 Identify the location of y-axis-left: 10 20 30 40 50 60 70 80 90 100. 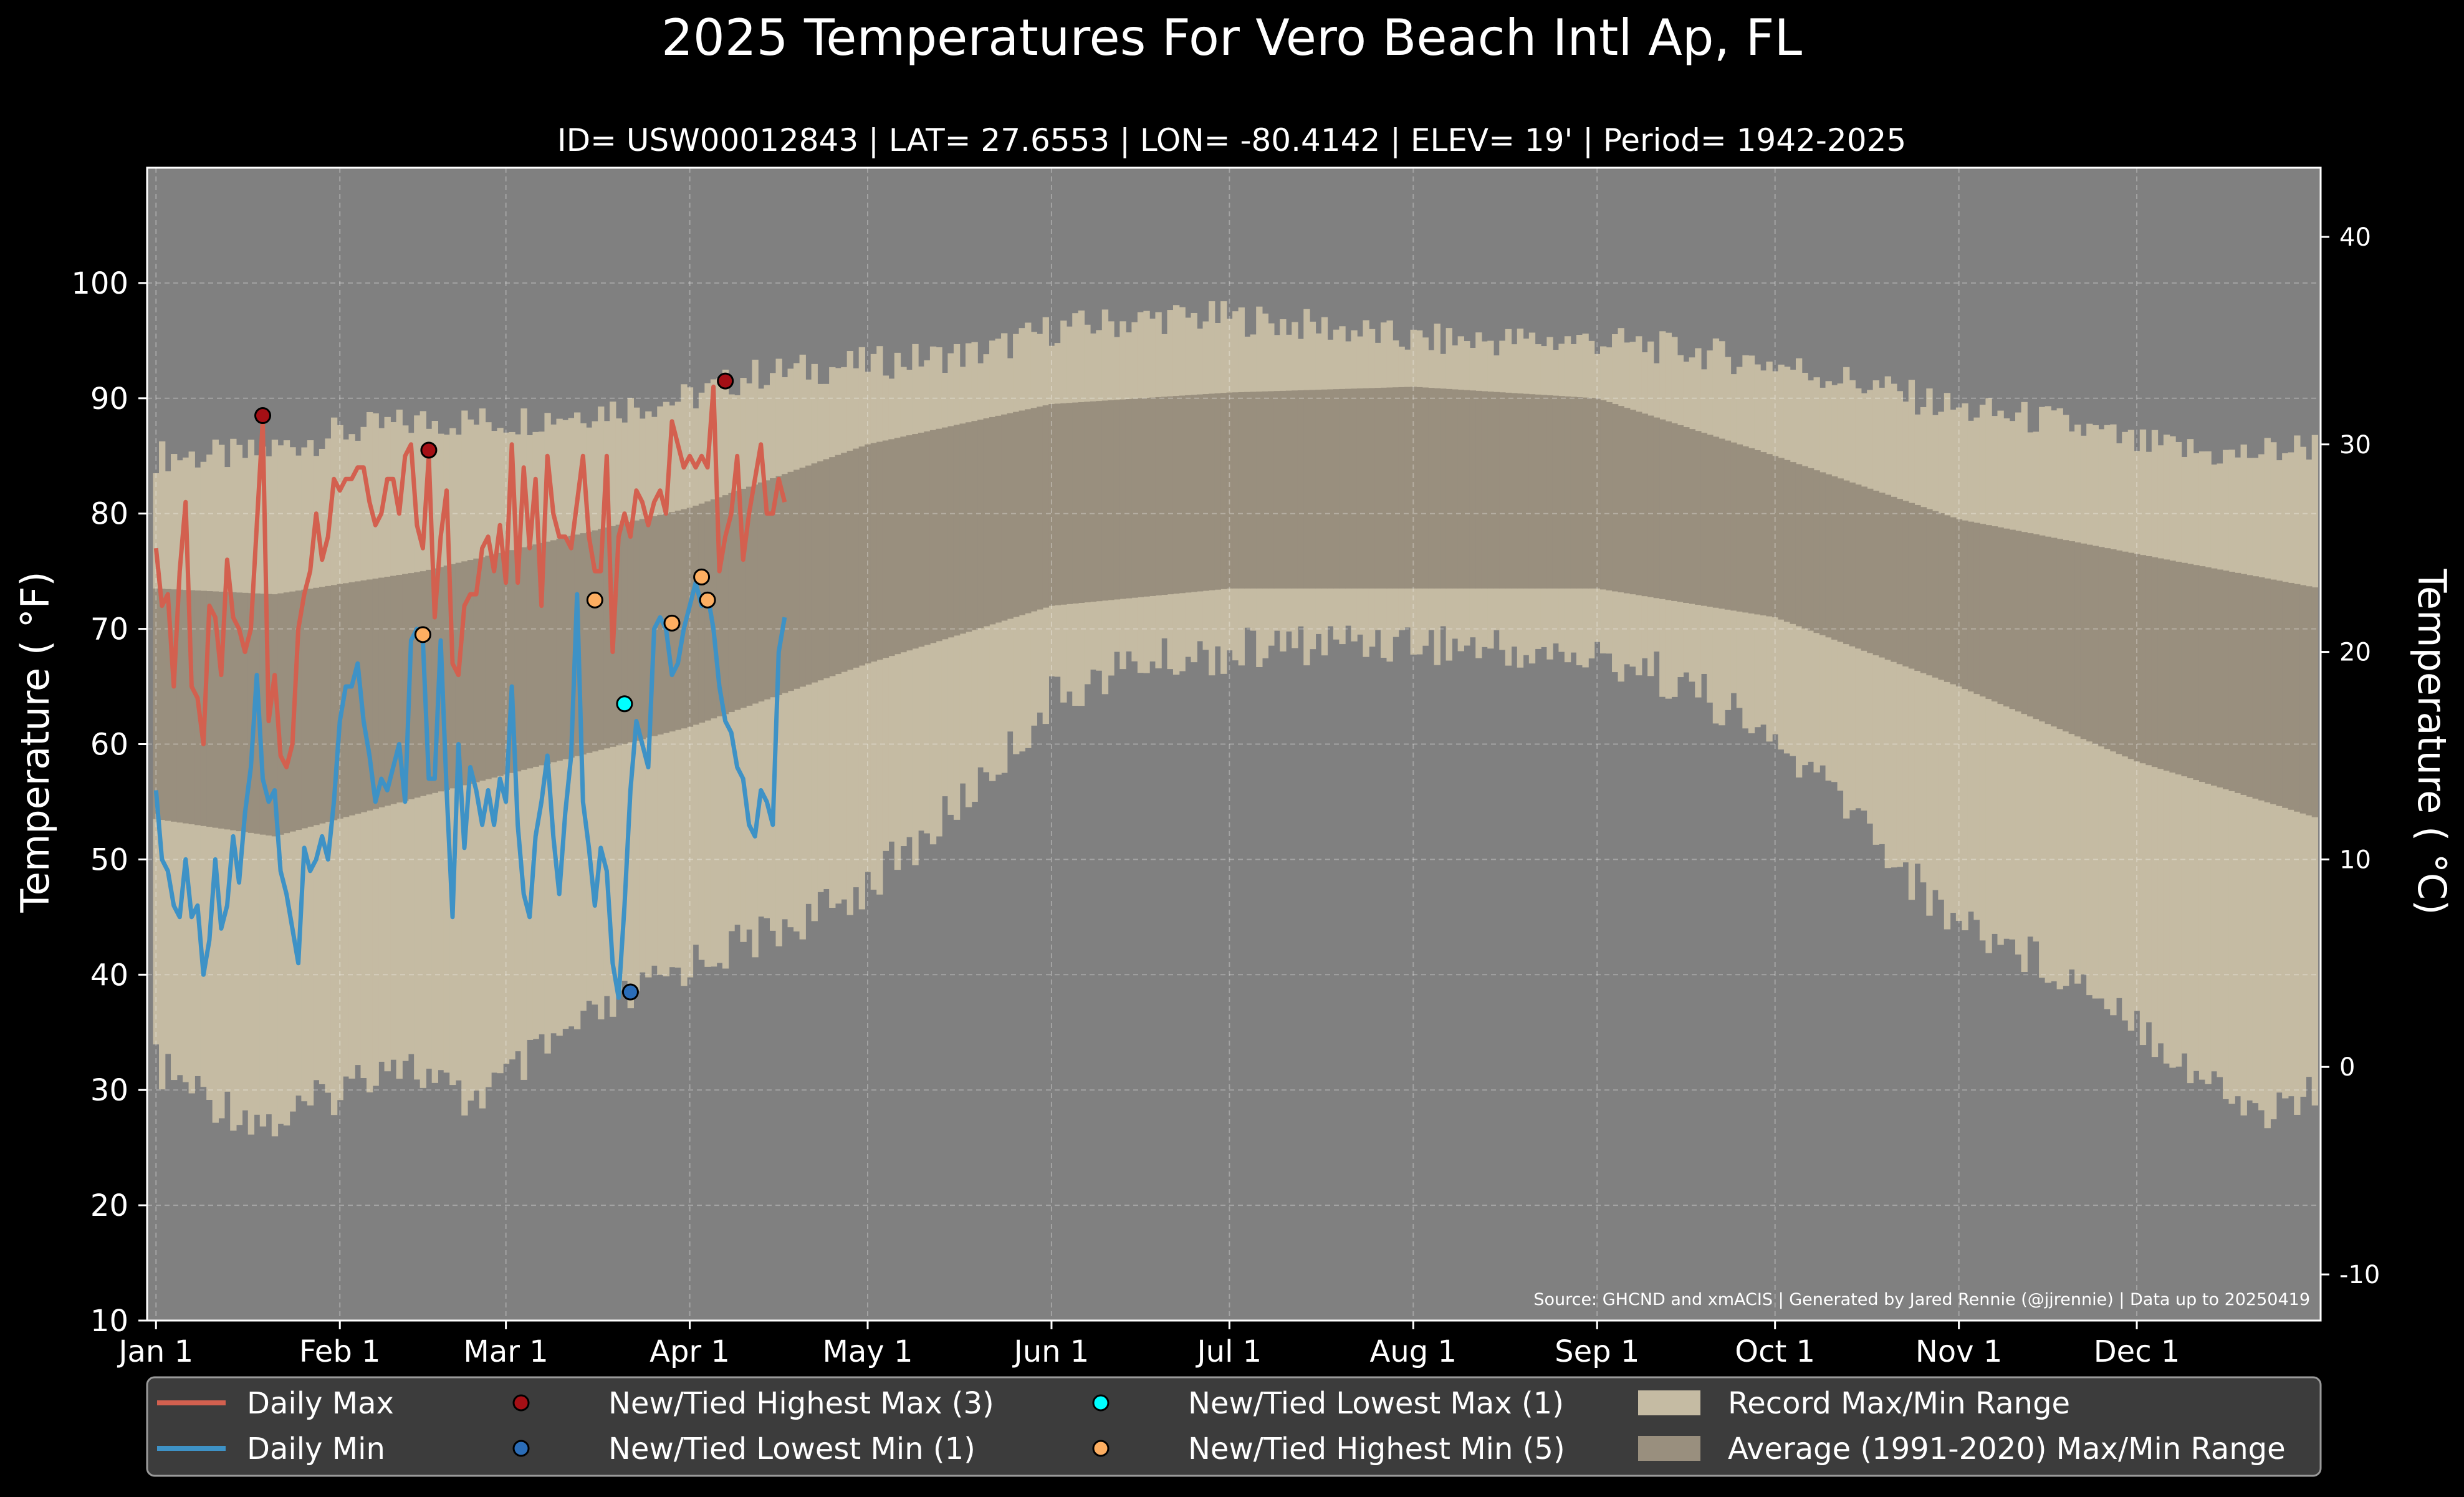
(109, 802).